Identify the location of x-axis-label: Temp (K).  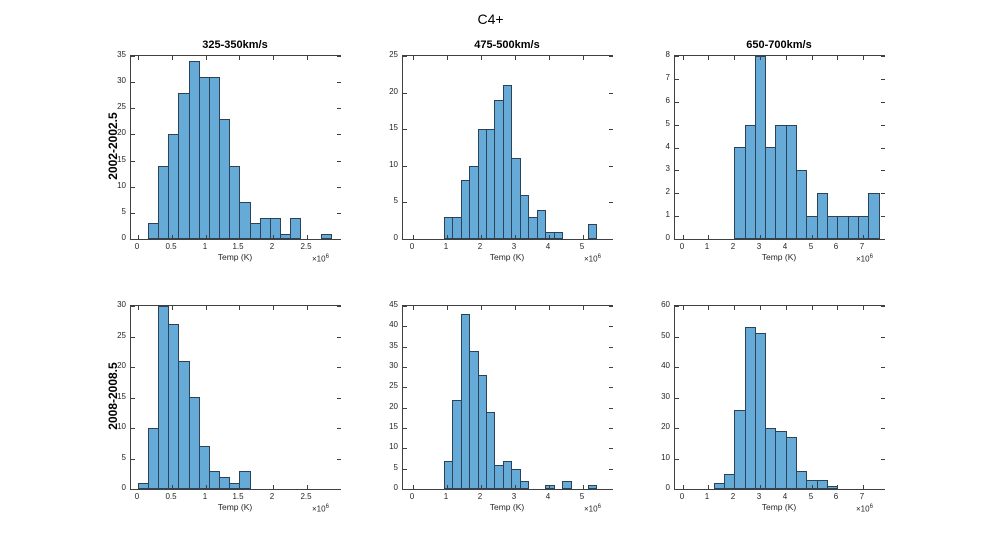
(779, 507).